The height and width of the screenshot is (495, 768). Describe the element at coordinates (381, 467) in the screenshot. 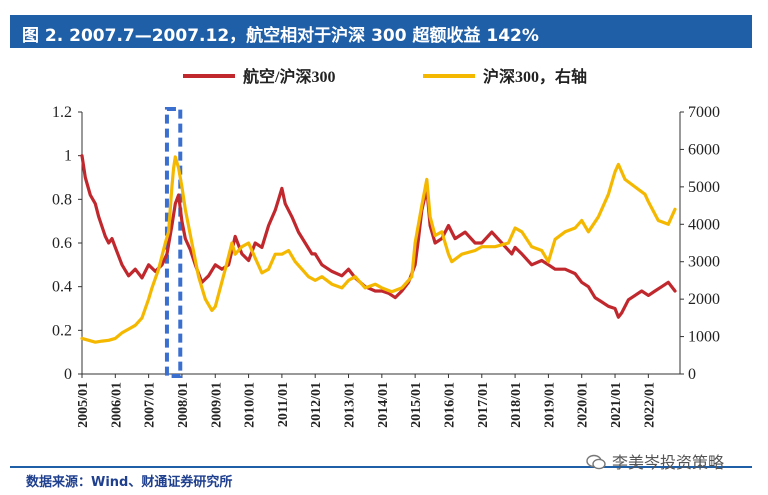

I see `footer-divider` at that location.